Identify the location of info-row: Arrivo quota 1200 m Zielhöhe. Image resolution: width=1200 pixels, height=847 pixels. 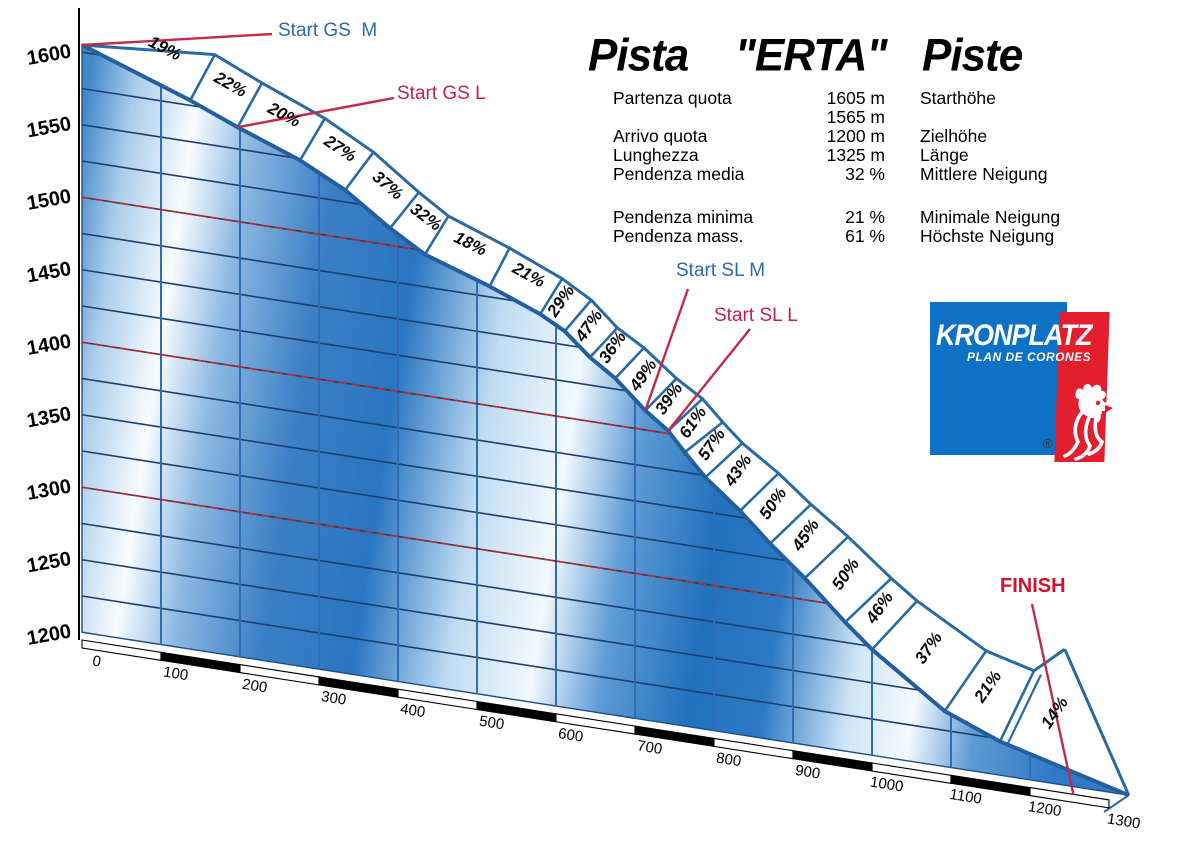
(893, 136).